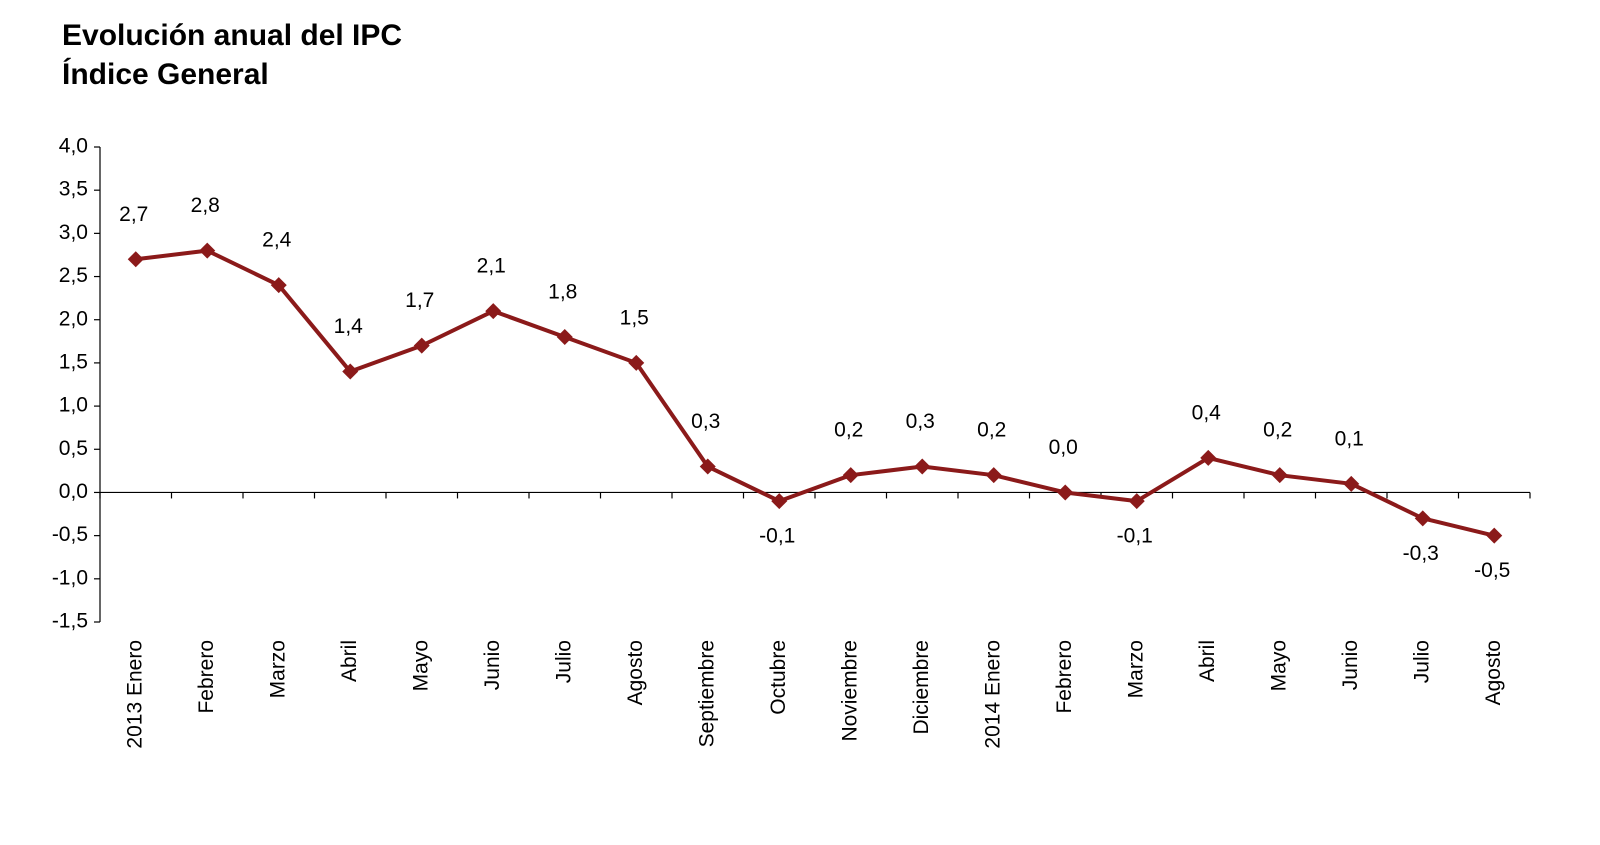  What do you see at coordinates (70, 621) in the screenshot?
I see `y-tick-label: -1,5` at bounding box center [70, 621].